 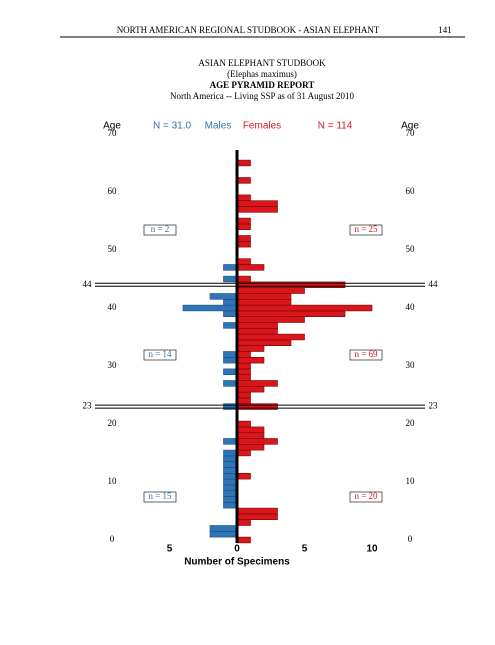 What do you see at coordinates (237, 549) in the screenshot?
I see `x-tick-label: 0` at bounding box center [237, 549].